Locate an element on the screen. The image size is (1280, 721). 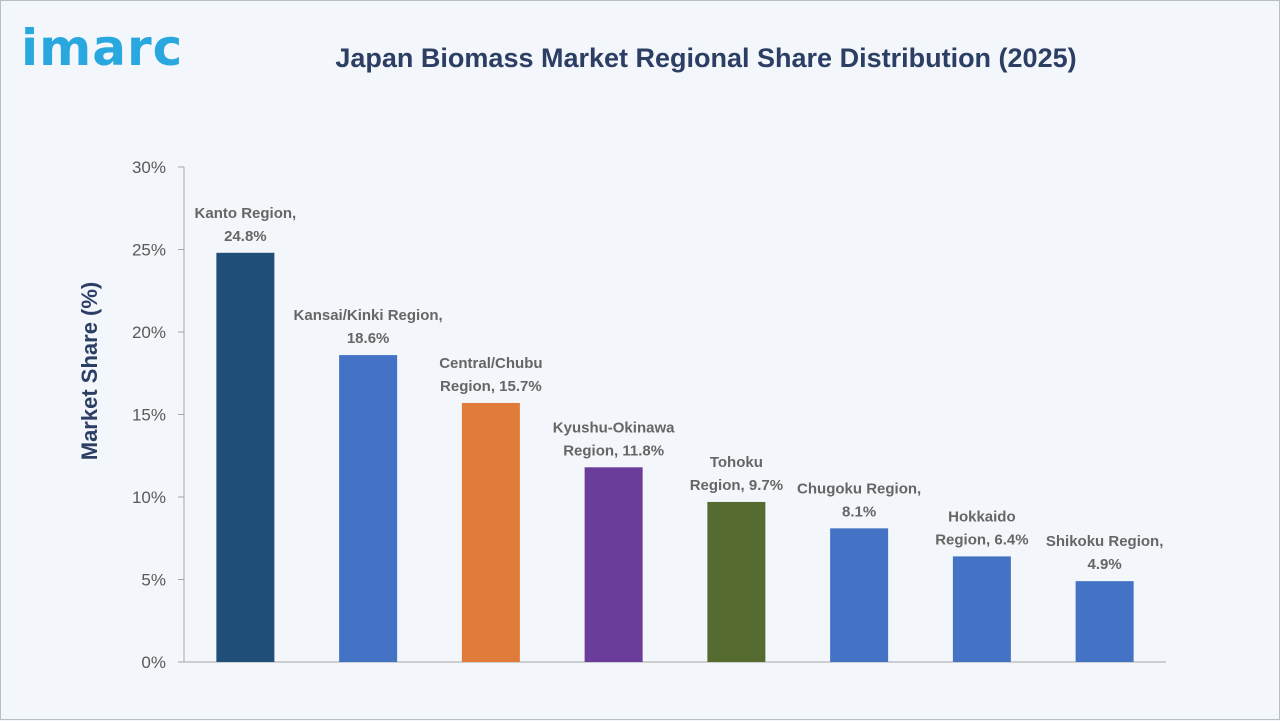
data-label: Chugoku Region, is located at coordinates (859, 488).